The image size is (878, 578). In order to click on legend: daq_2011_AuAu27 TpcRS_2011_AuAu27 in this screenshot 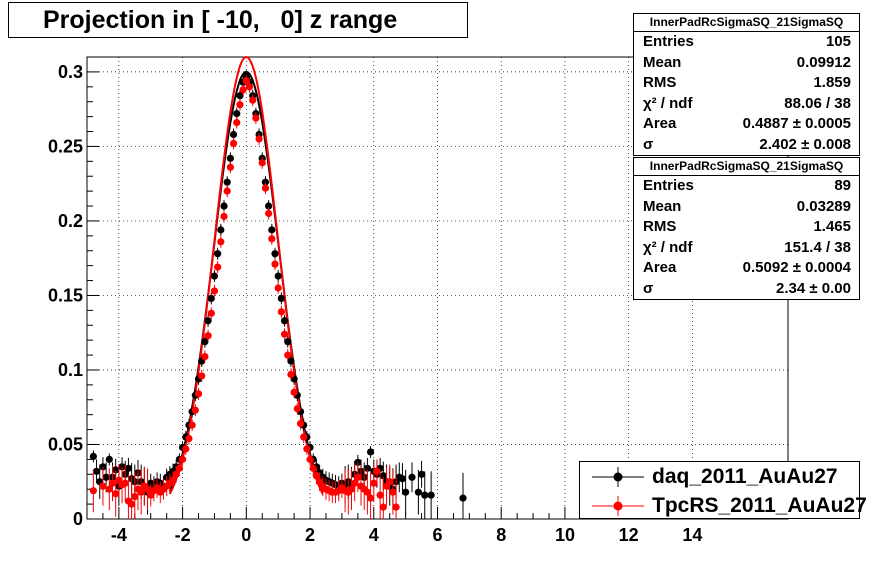, I will do `click(723, 490)`.